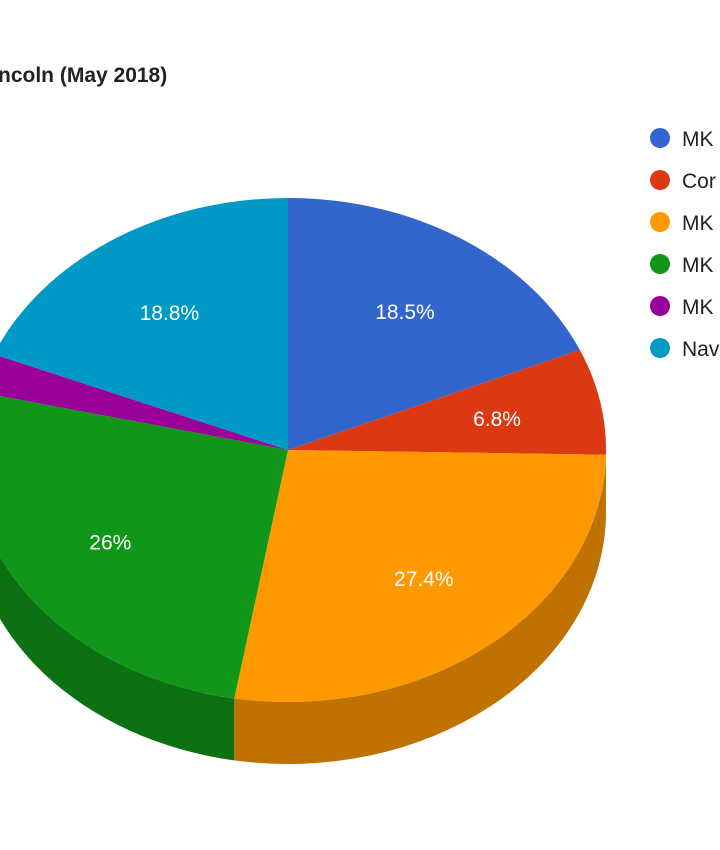 This screenshot has width=720, height=850. What do you see at coordinates (698, 139) in the screenshot?
I see `legend-label-0: MK` at bounding box center [698, 139].